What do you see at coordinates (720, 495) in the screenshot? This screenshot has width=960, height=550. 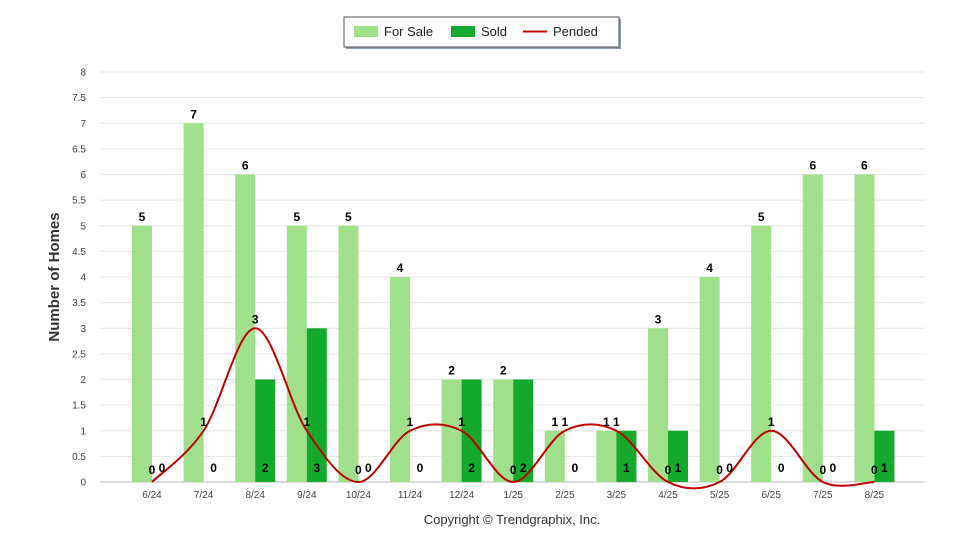 I see `x-tick-label: 5/25` at bounding box center [720, 495].